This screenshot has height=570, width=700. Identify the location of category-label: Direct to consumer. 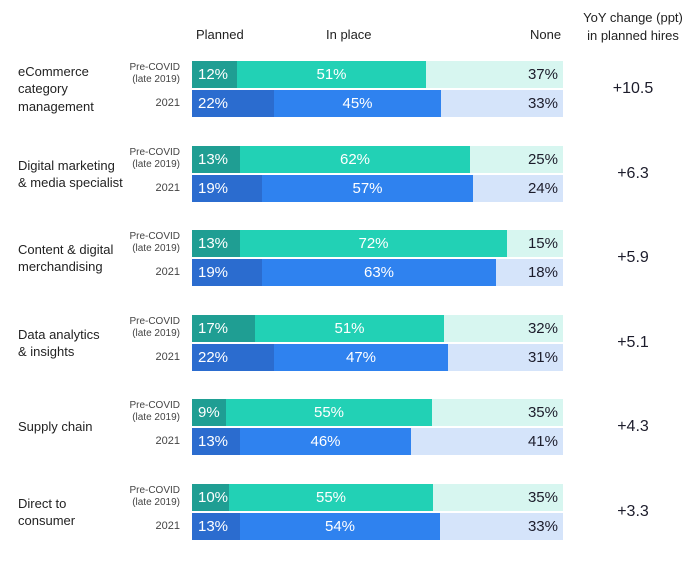
(75, 512).